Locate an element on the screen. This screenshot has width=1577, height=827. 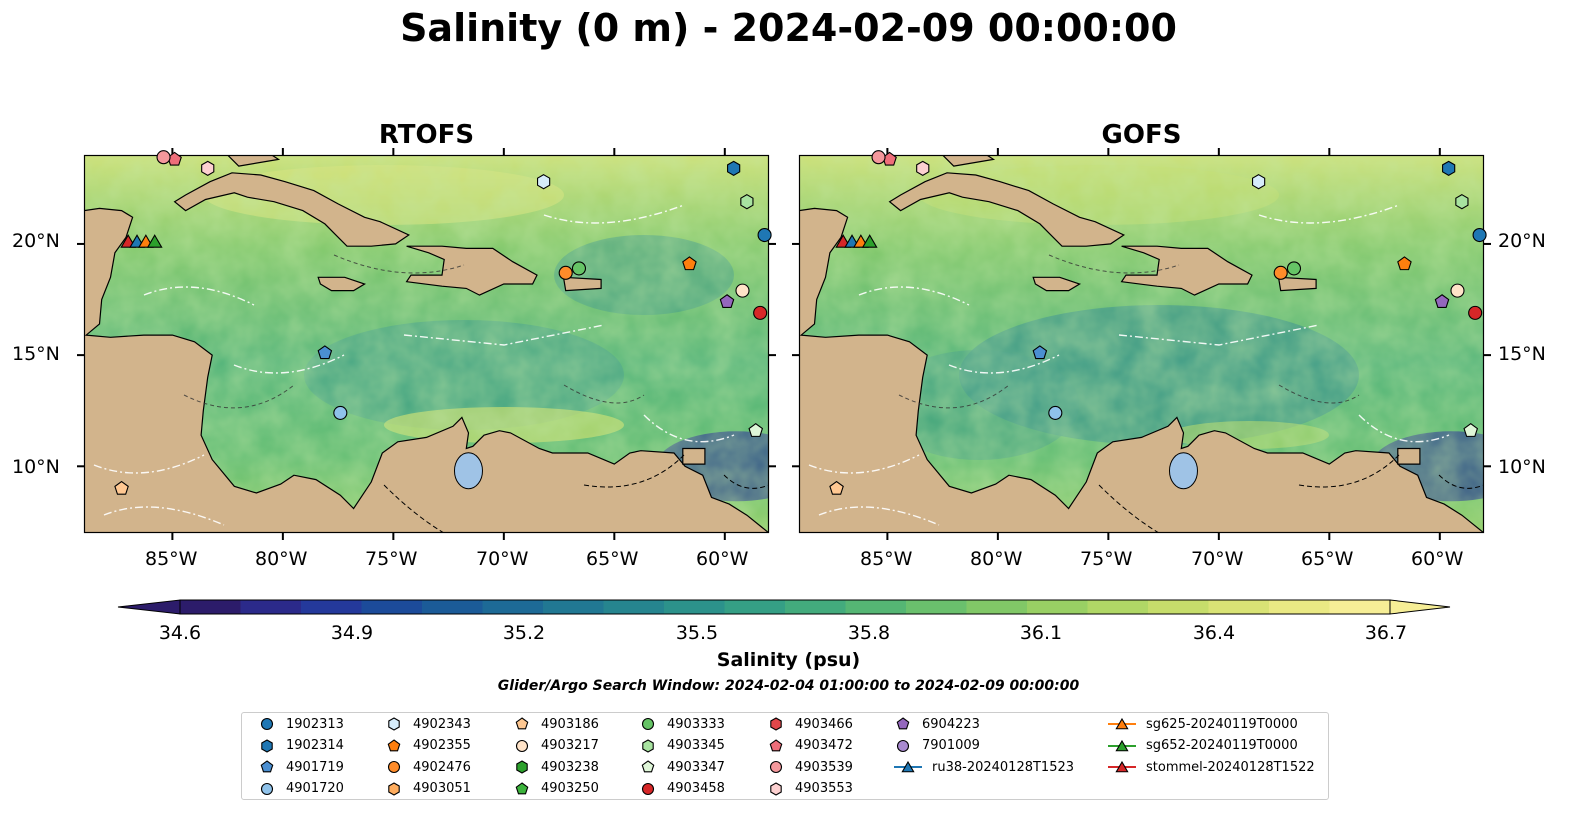
legend-label: 4903333 is located at coordinates (696, 724).